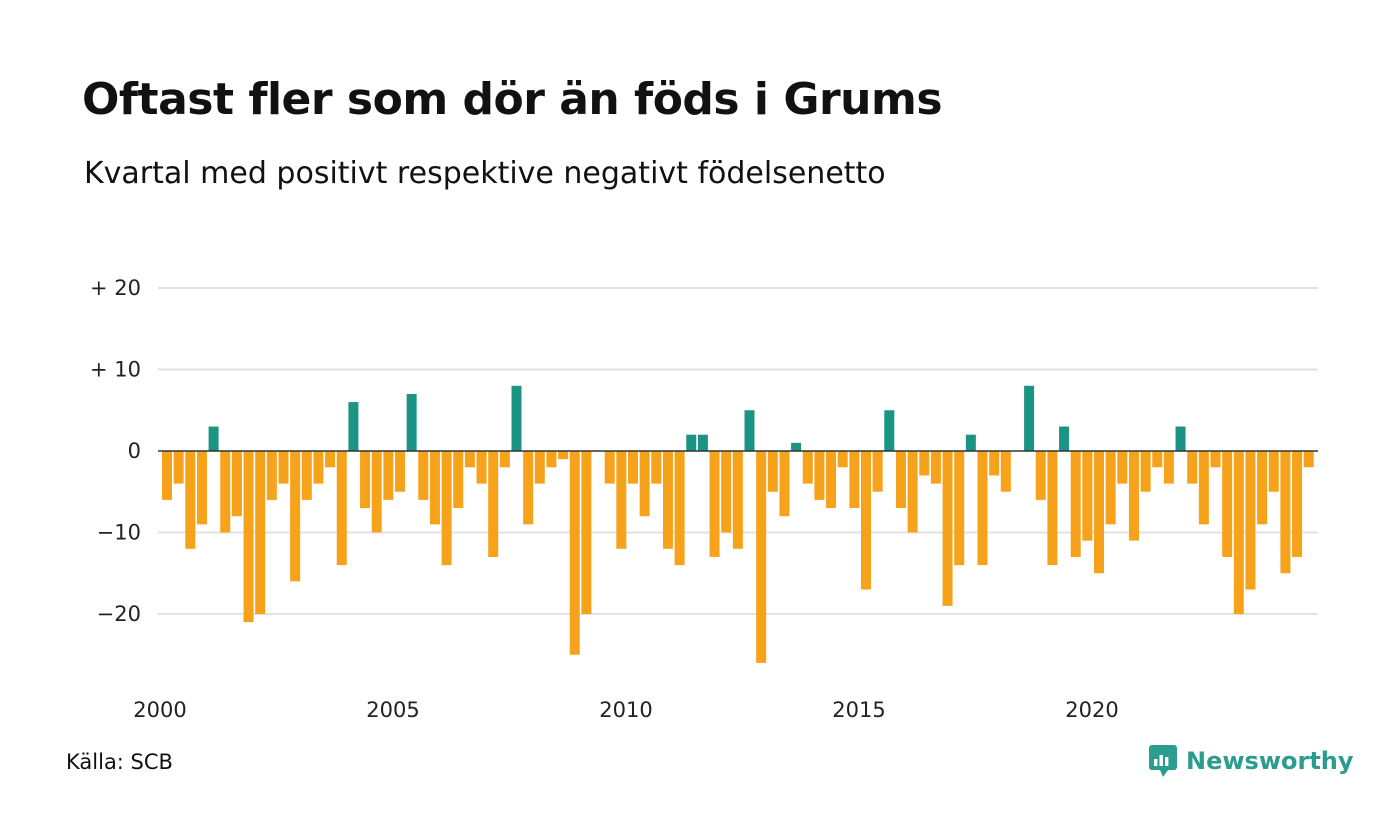 This screenshot has width=1400, height=840. I want to click on y-tick-label: −20, so click(119, 614).